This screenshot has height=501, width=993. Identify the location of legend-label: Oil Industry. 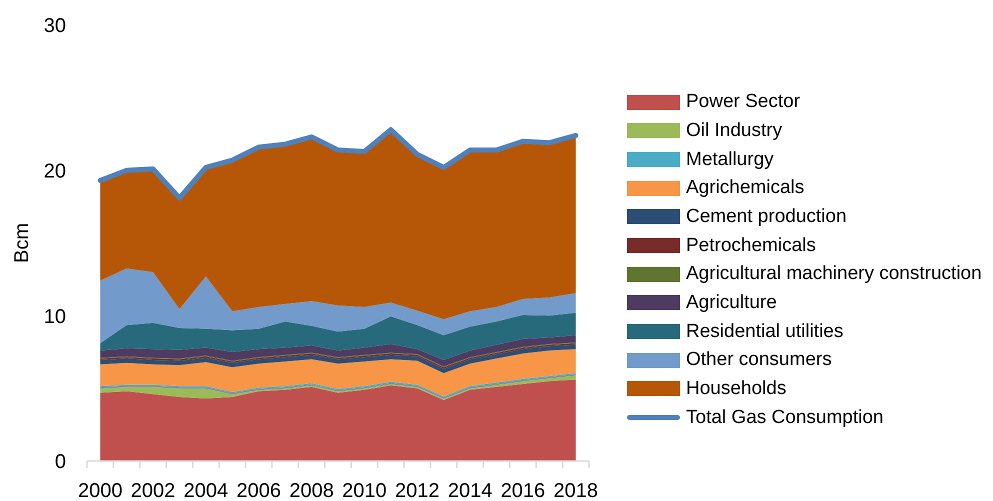
(734, 130).